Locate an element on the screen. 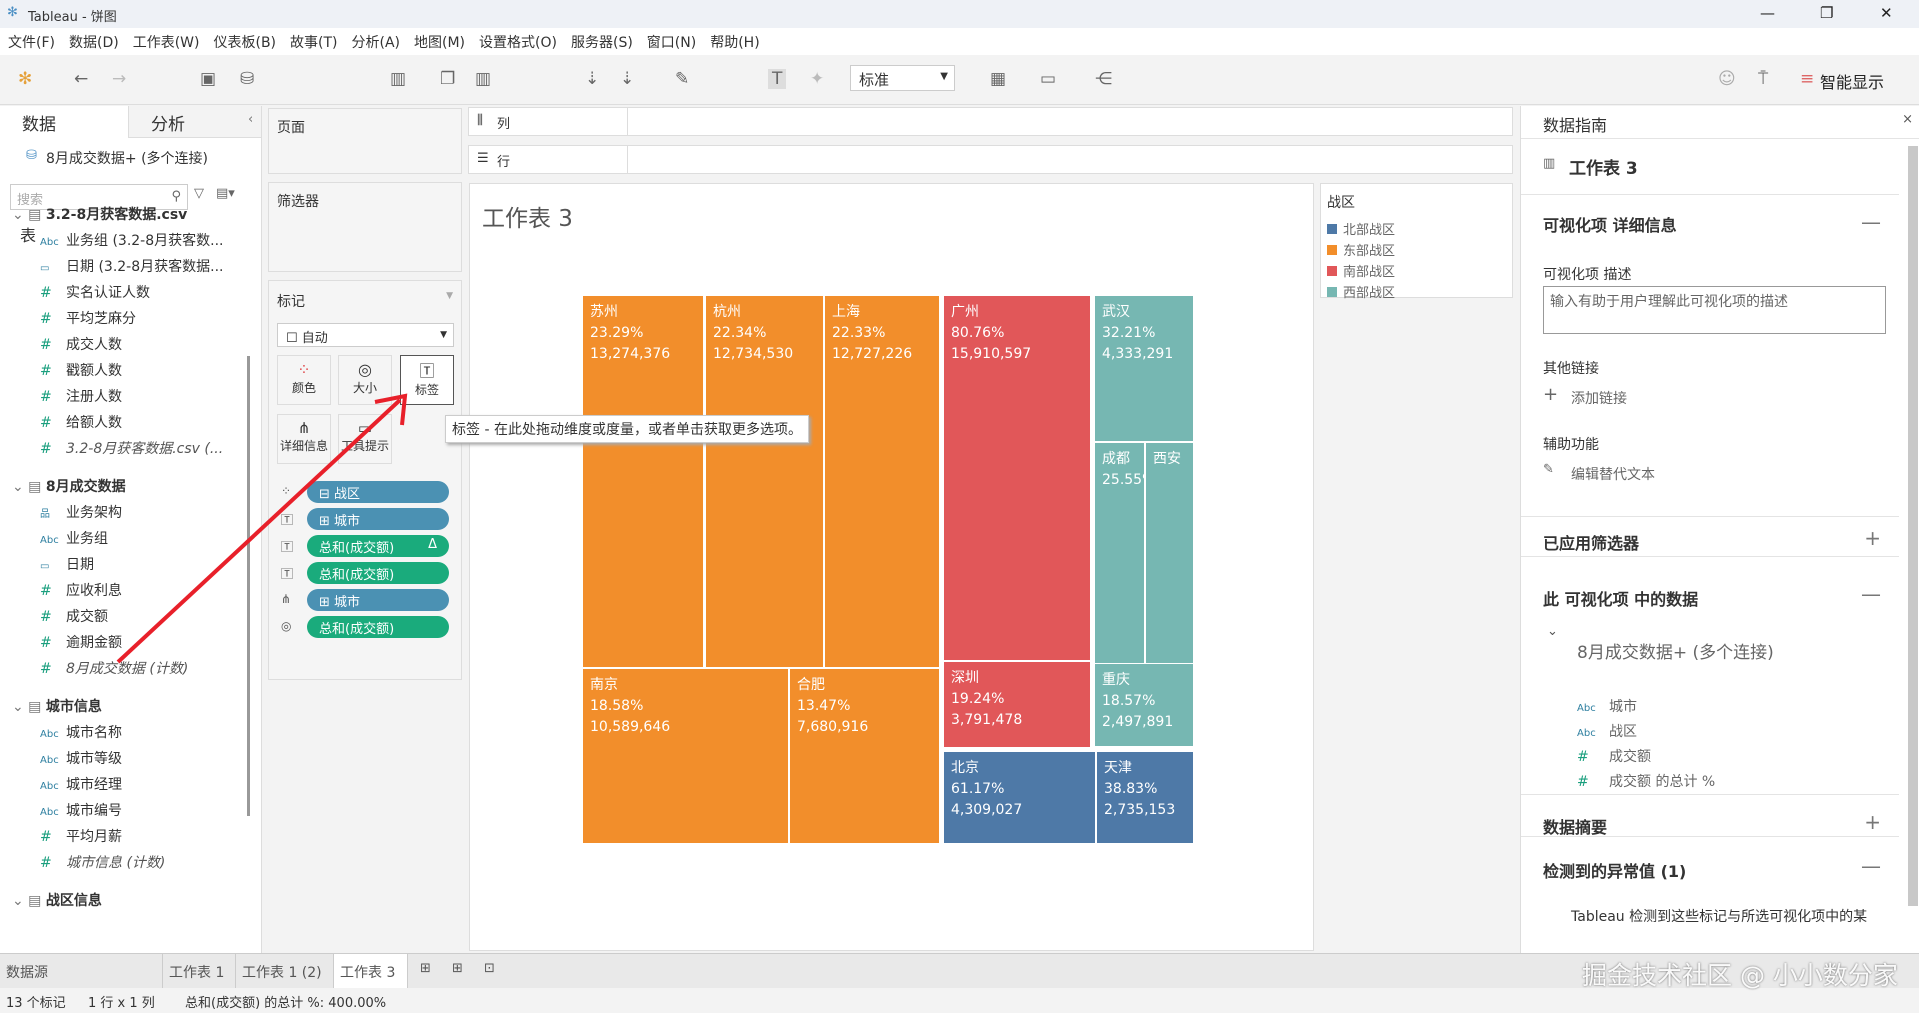  ask-data-icon: ☺ is located at coordinates (1727, 79).